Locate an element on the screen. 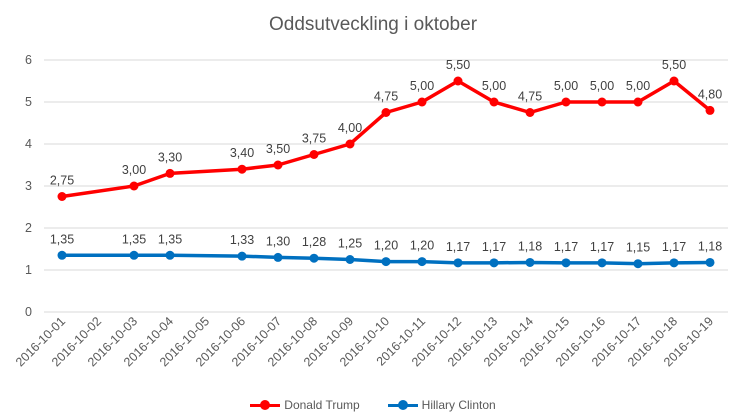  legend-label-clinton: Hillary Clinton is located at coordinates (458, 405).